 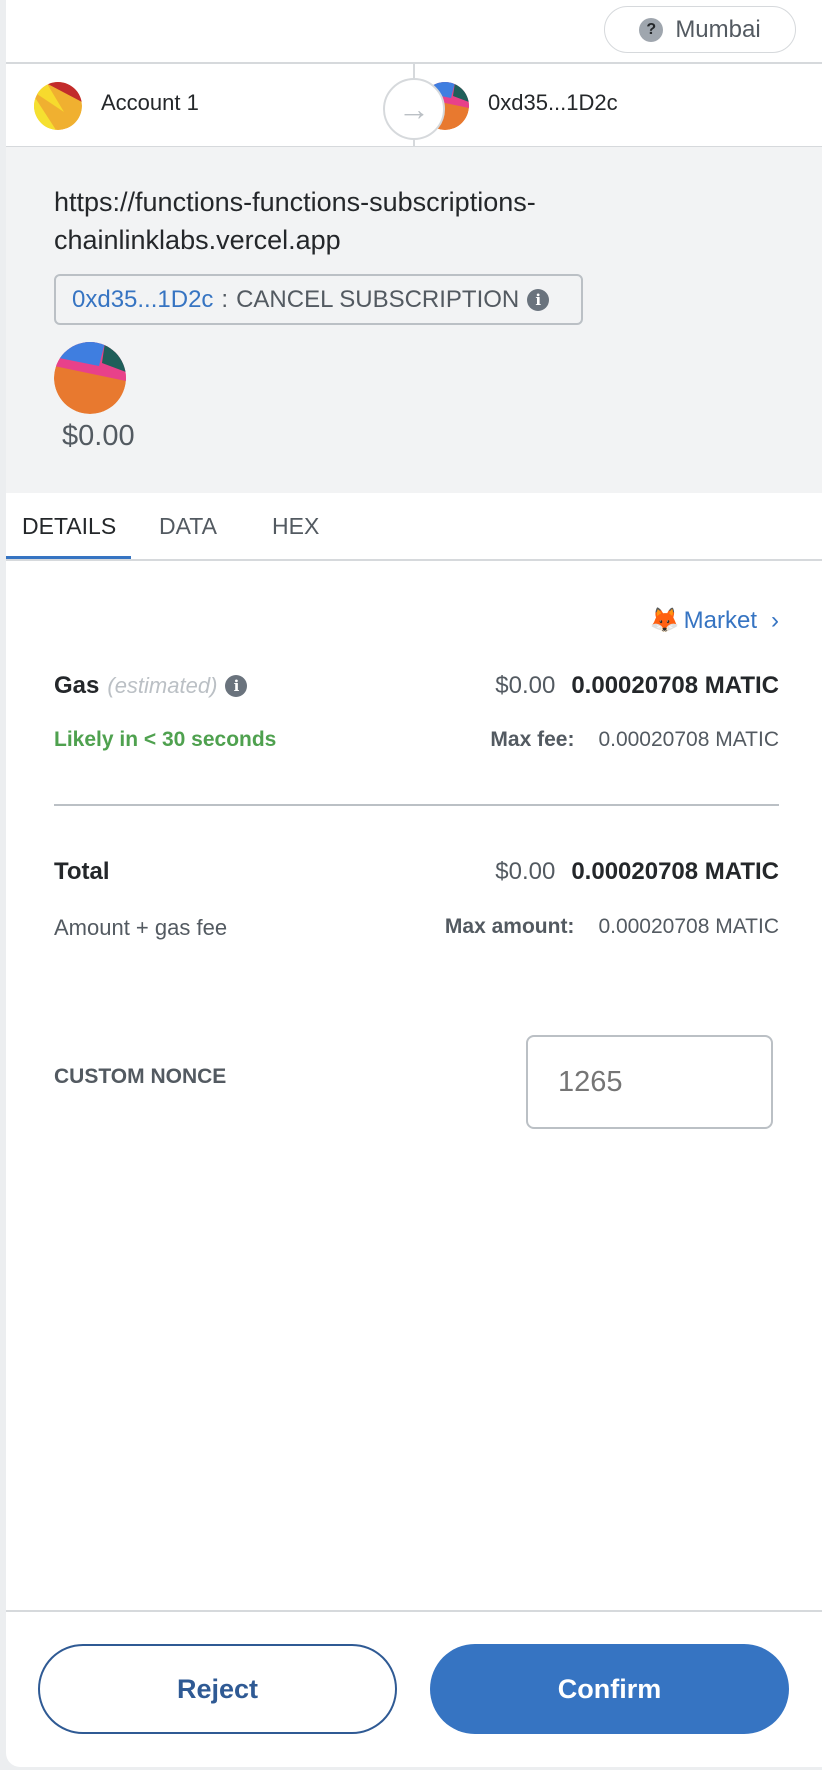 I want to click on estimated-label: (estimated), so click(x=162, y=685).